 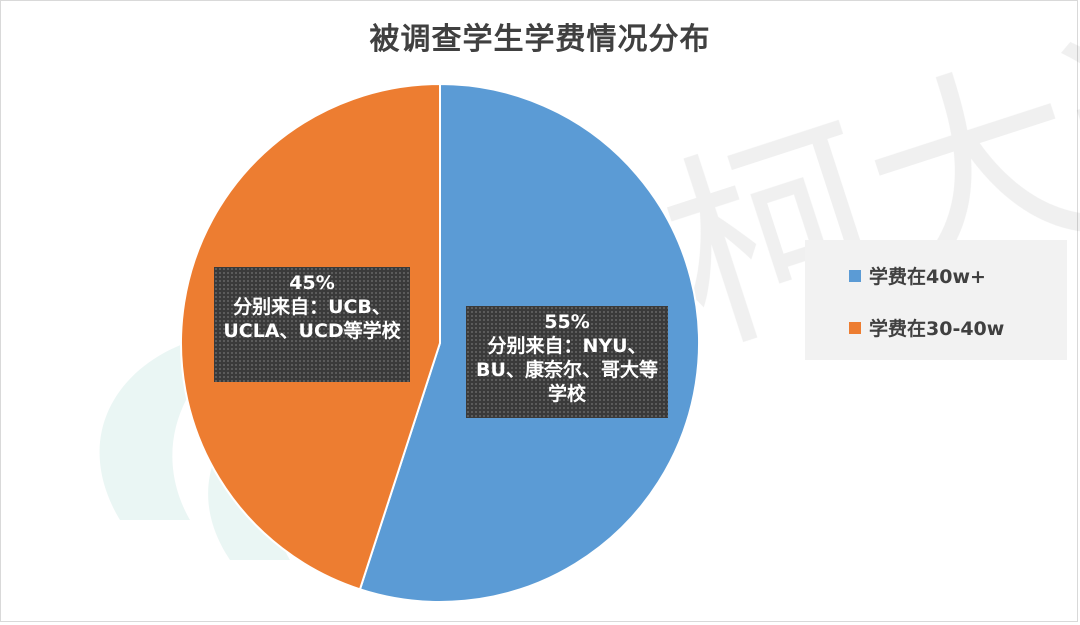 I want to click on legend-item: 学费在30-40w, so click(x=926, y=327).